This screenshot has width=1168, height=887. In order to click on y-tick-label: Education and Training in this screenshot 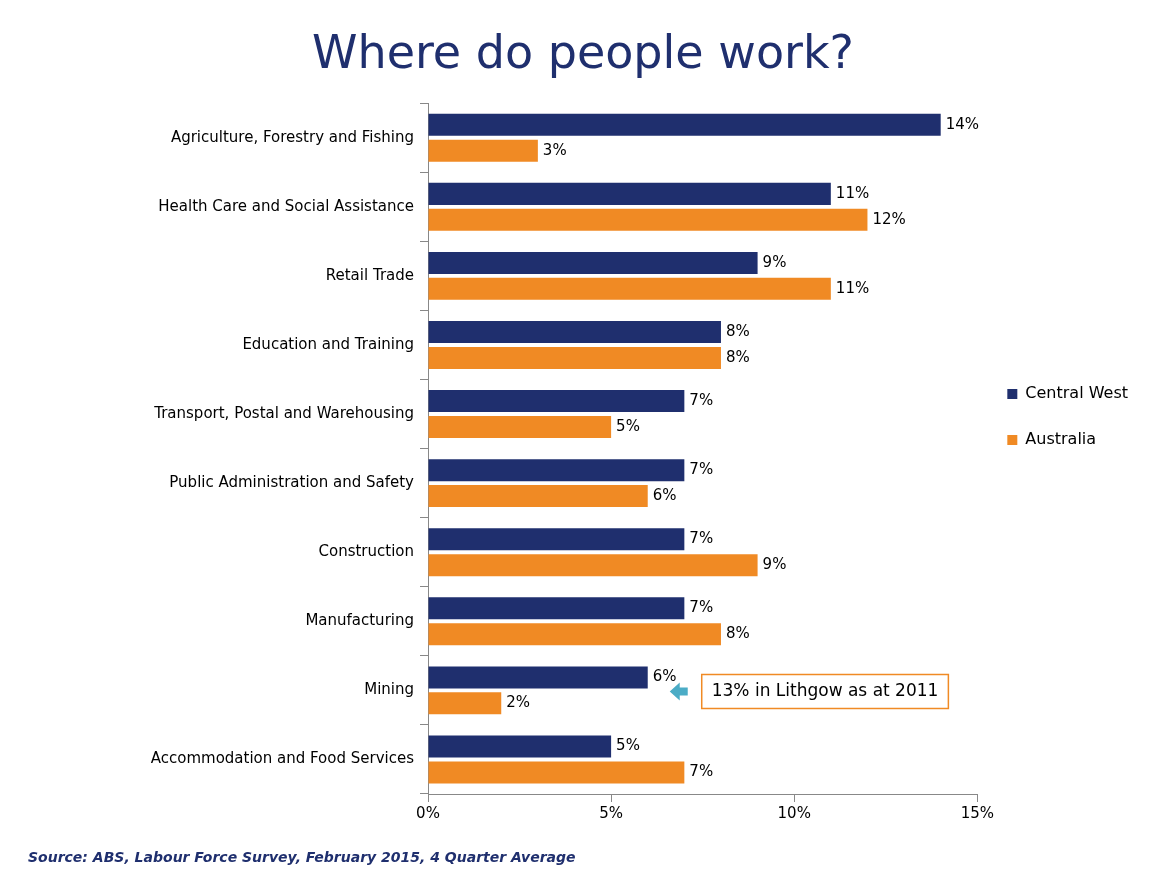, I will do `click(328, 343)`.